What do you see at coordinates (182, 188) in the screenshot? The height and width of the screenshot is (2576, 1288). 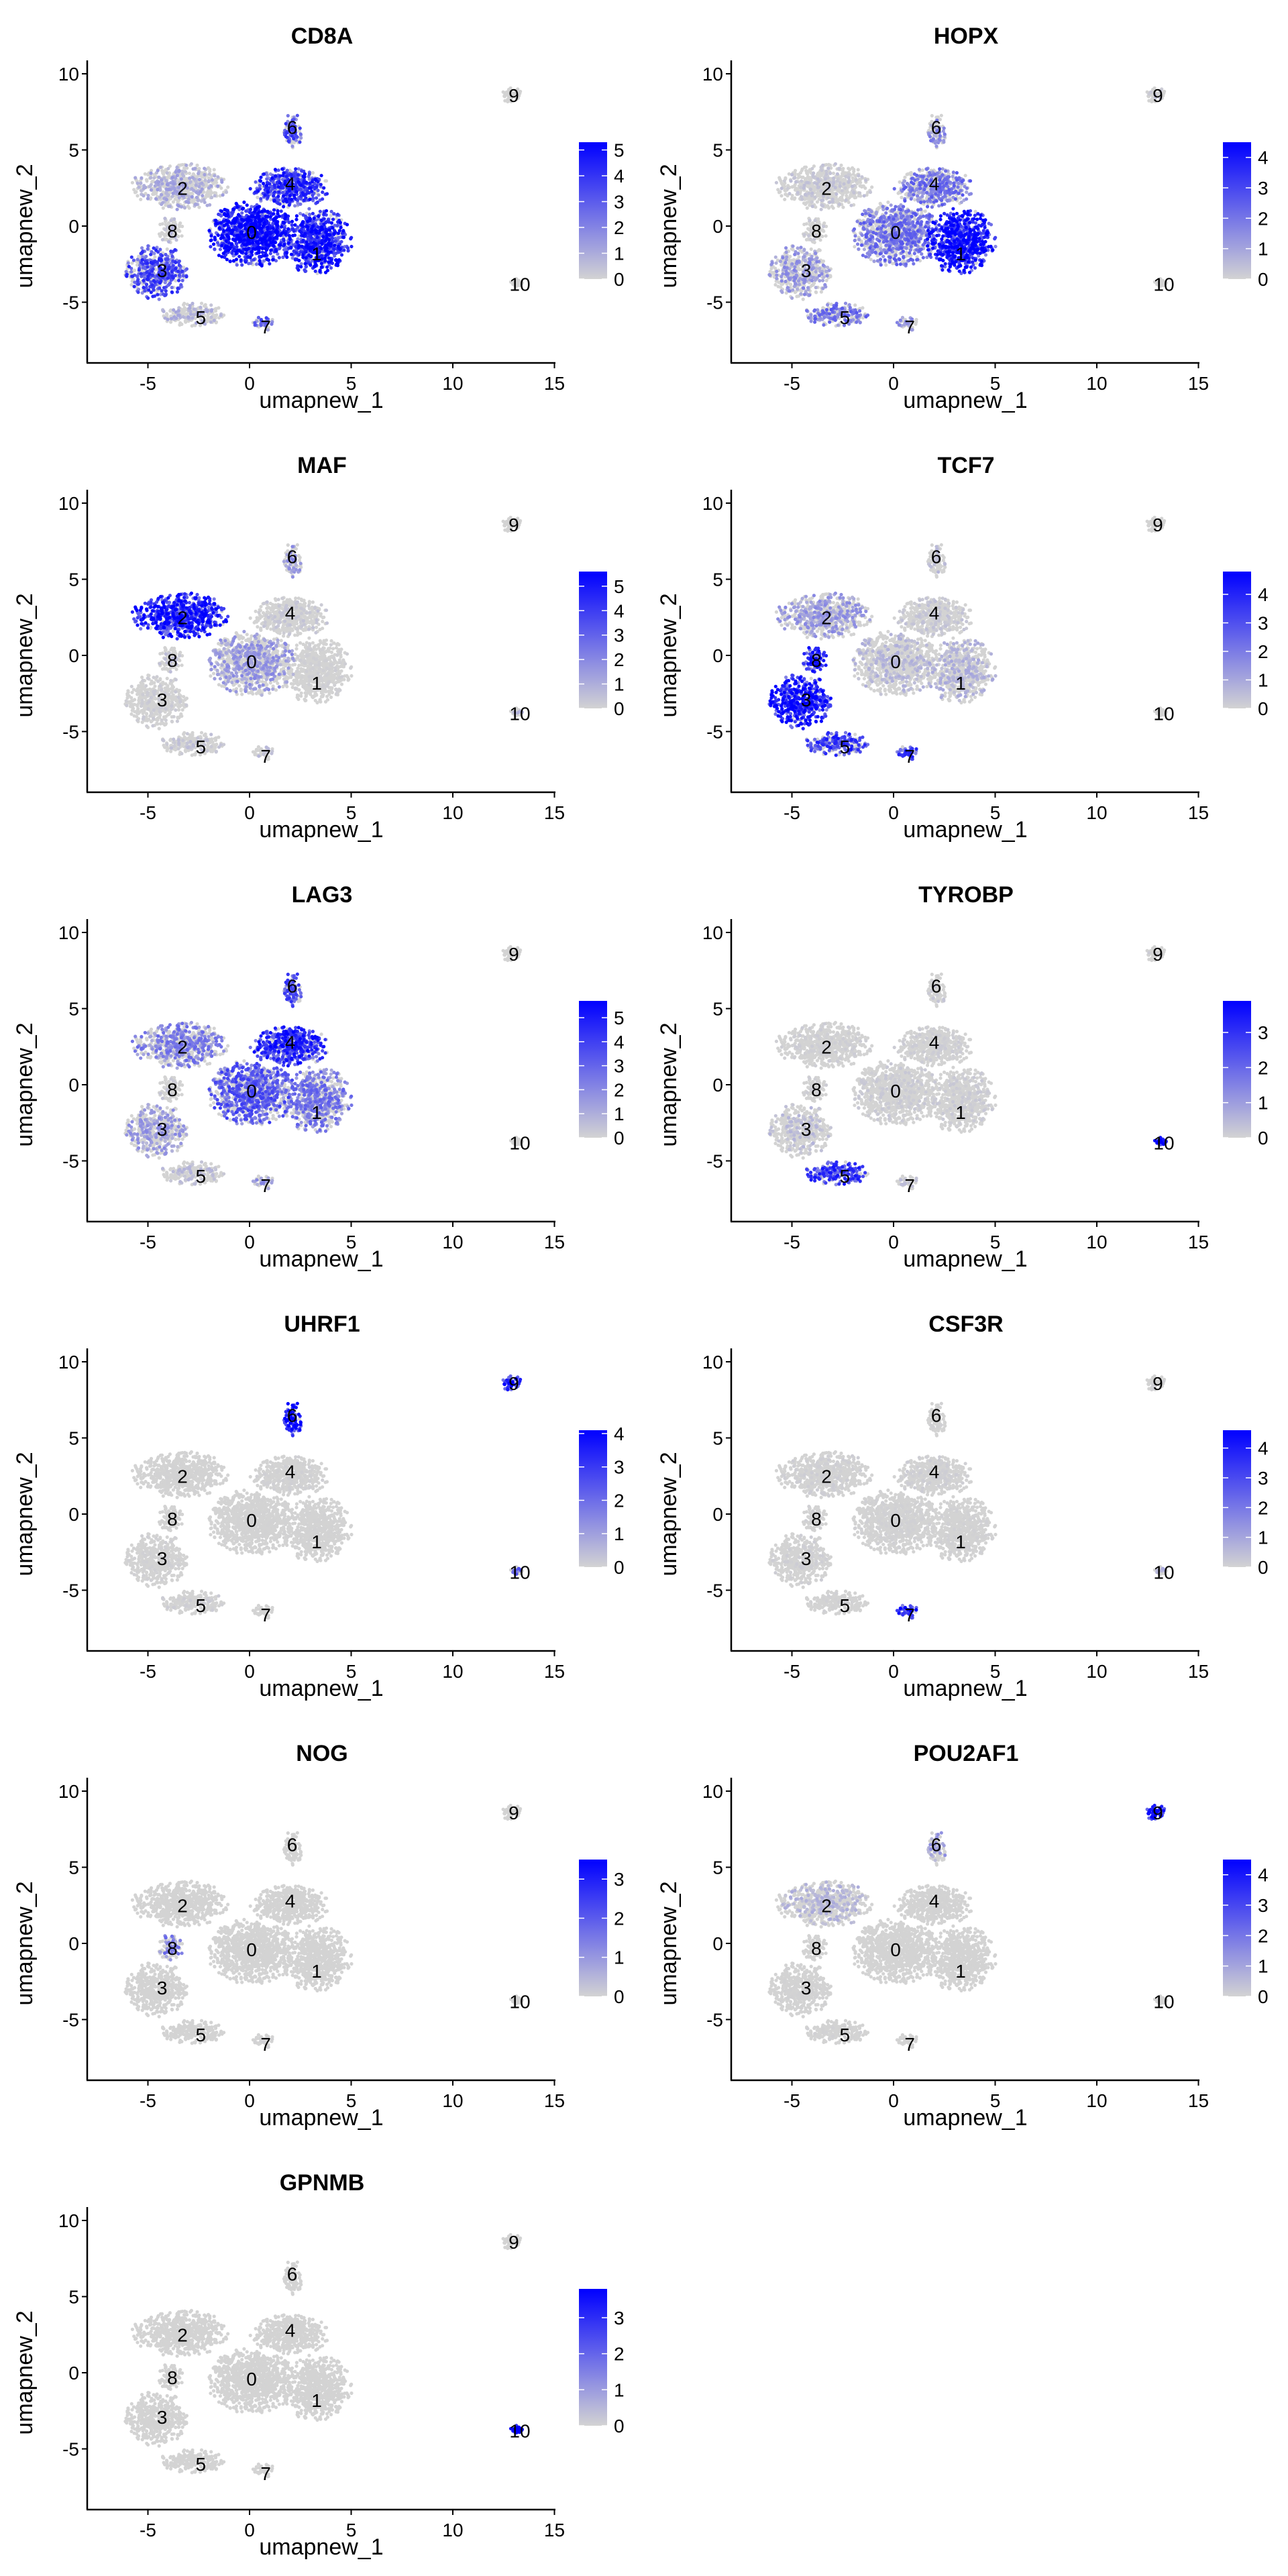 I see `cluster-label: 2` at bounding box center [182, 188].